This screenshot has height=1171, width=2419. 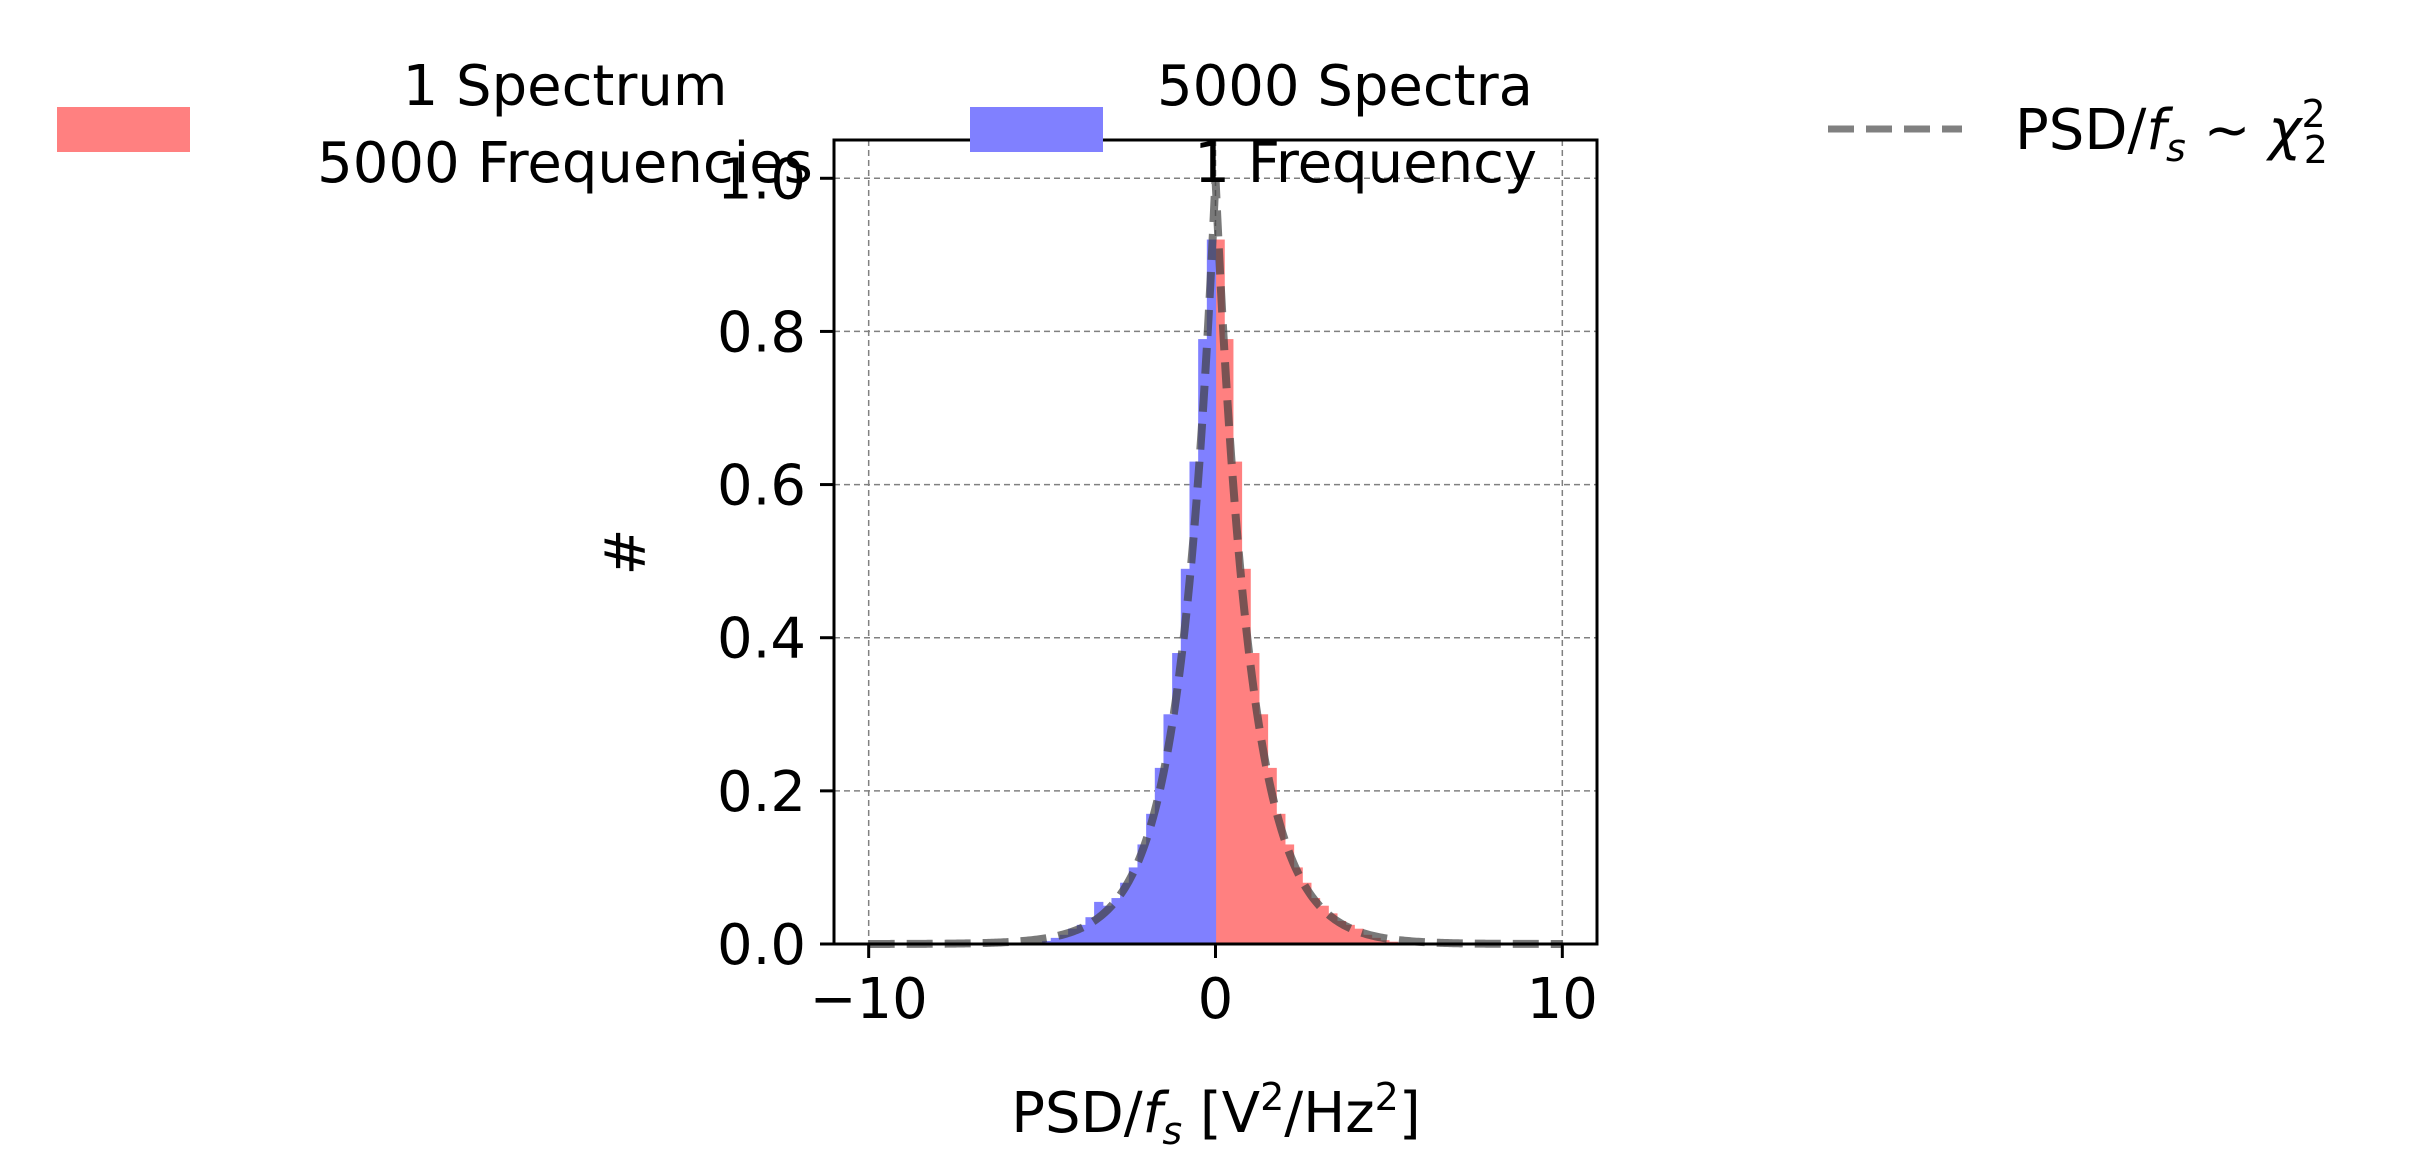 What do you see at coordinates (761, 639) in the screenshot?
I see `y-tick-label-2: 0.4` at bounding box center [761, 639].